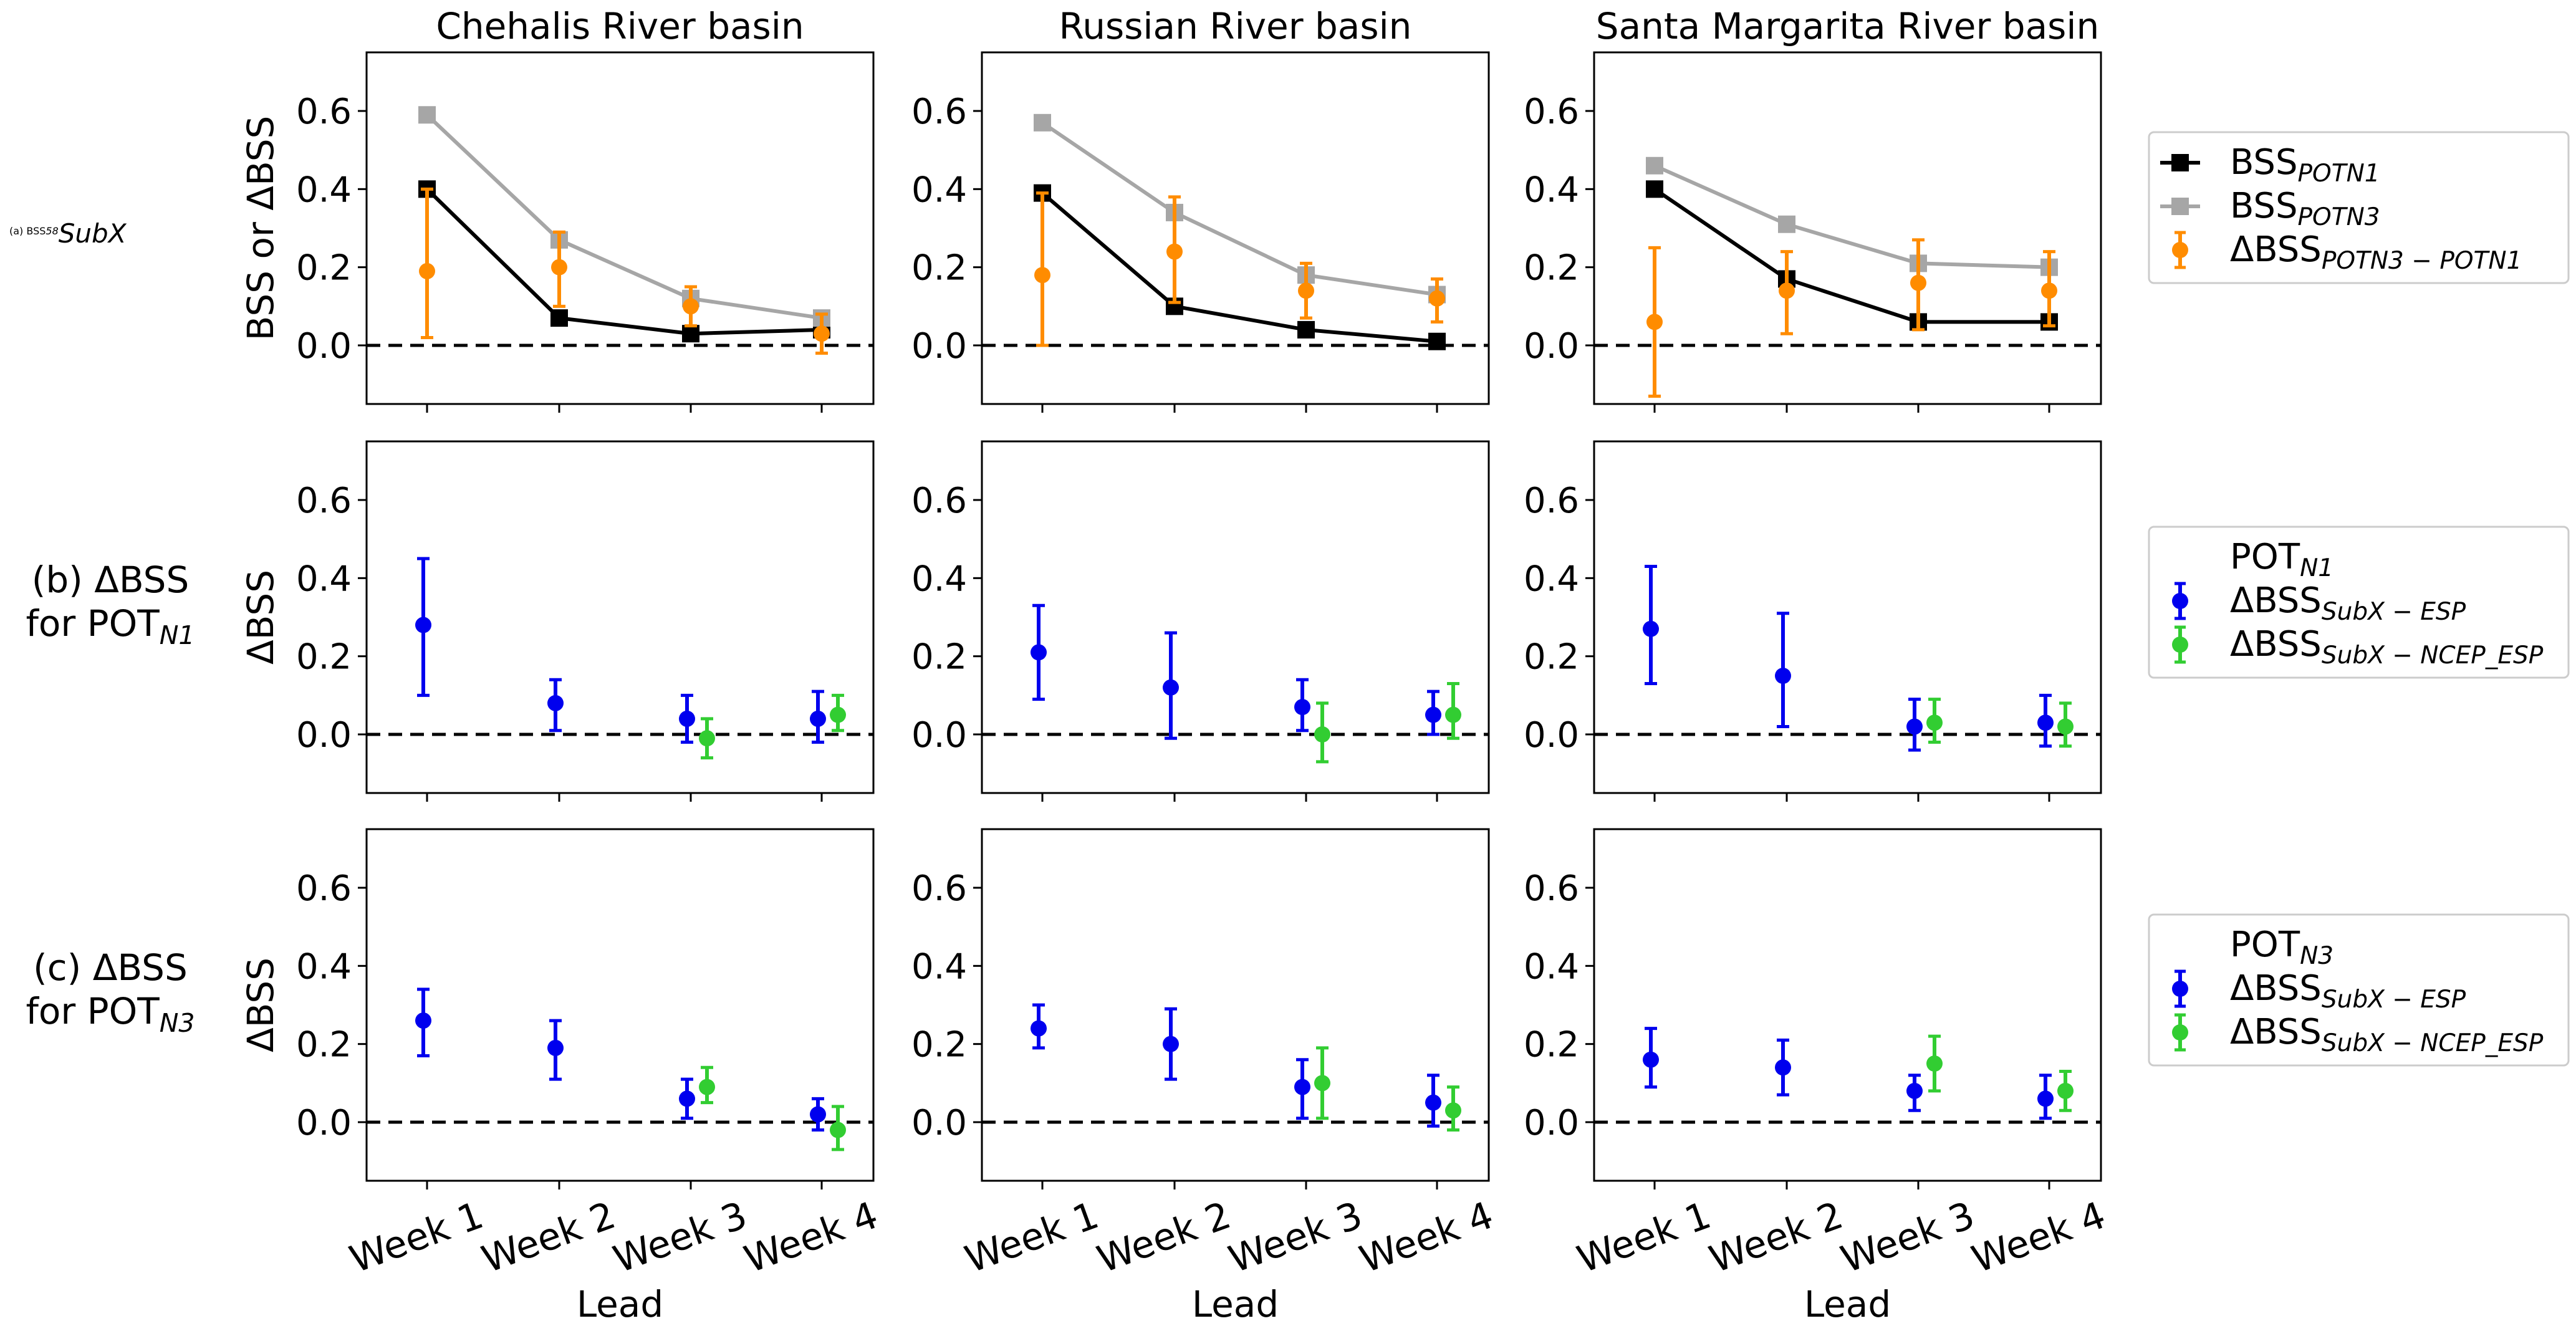 The width and height of the screenshot is (2576, 1336). What do you see at coordinates (111, 580) in the screenshot?
I see `row-label-line1: (b) ΔBSS` at bounding box center [111, 580].